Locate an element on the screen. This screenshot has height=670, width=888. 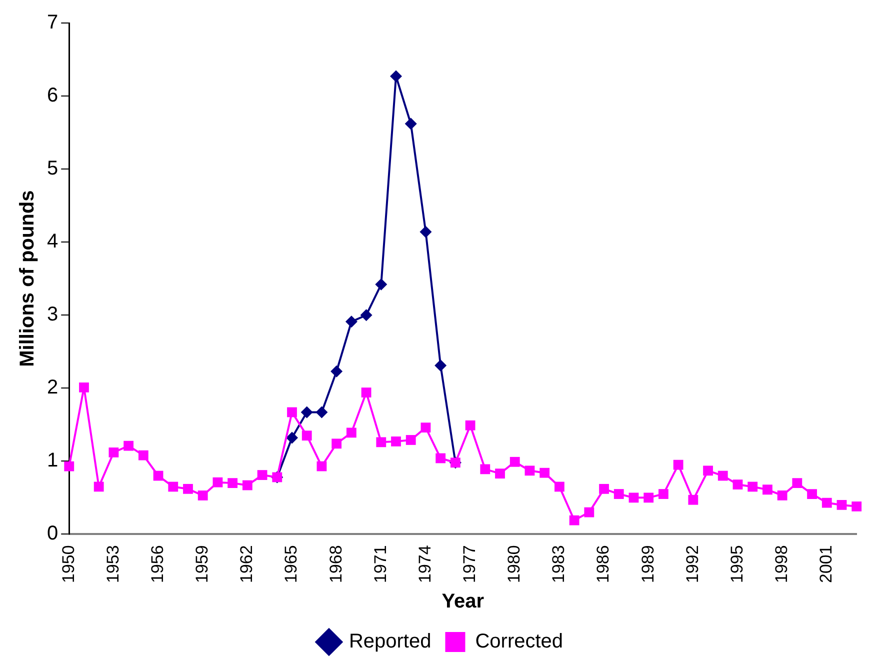
x-tick-label: 1962 is located at coordinates (246, 564).